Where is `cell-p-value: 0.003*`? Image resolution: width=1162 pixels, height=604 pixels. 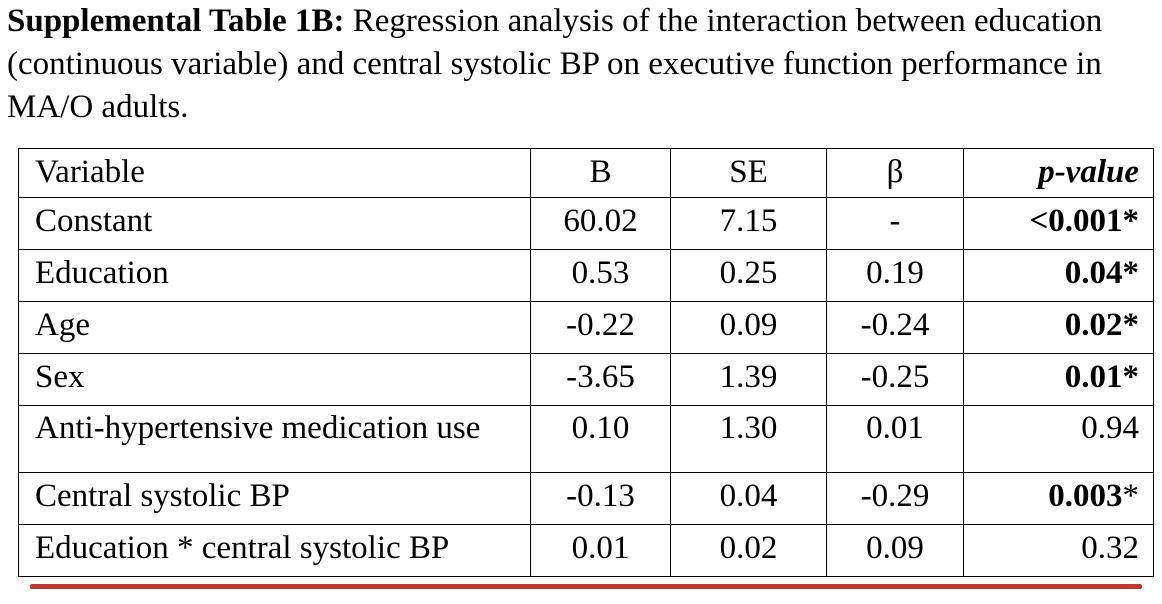 cell-p-value: 0.003* is located at coordinates (1058, 498).